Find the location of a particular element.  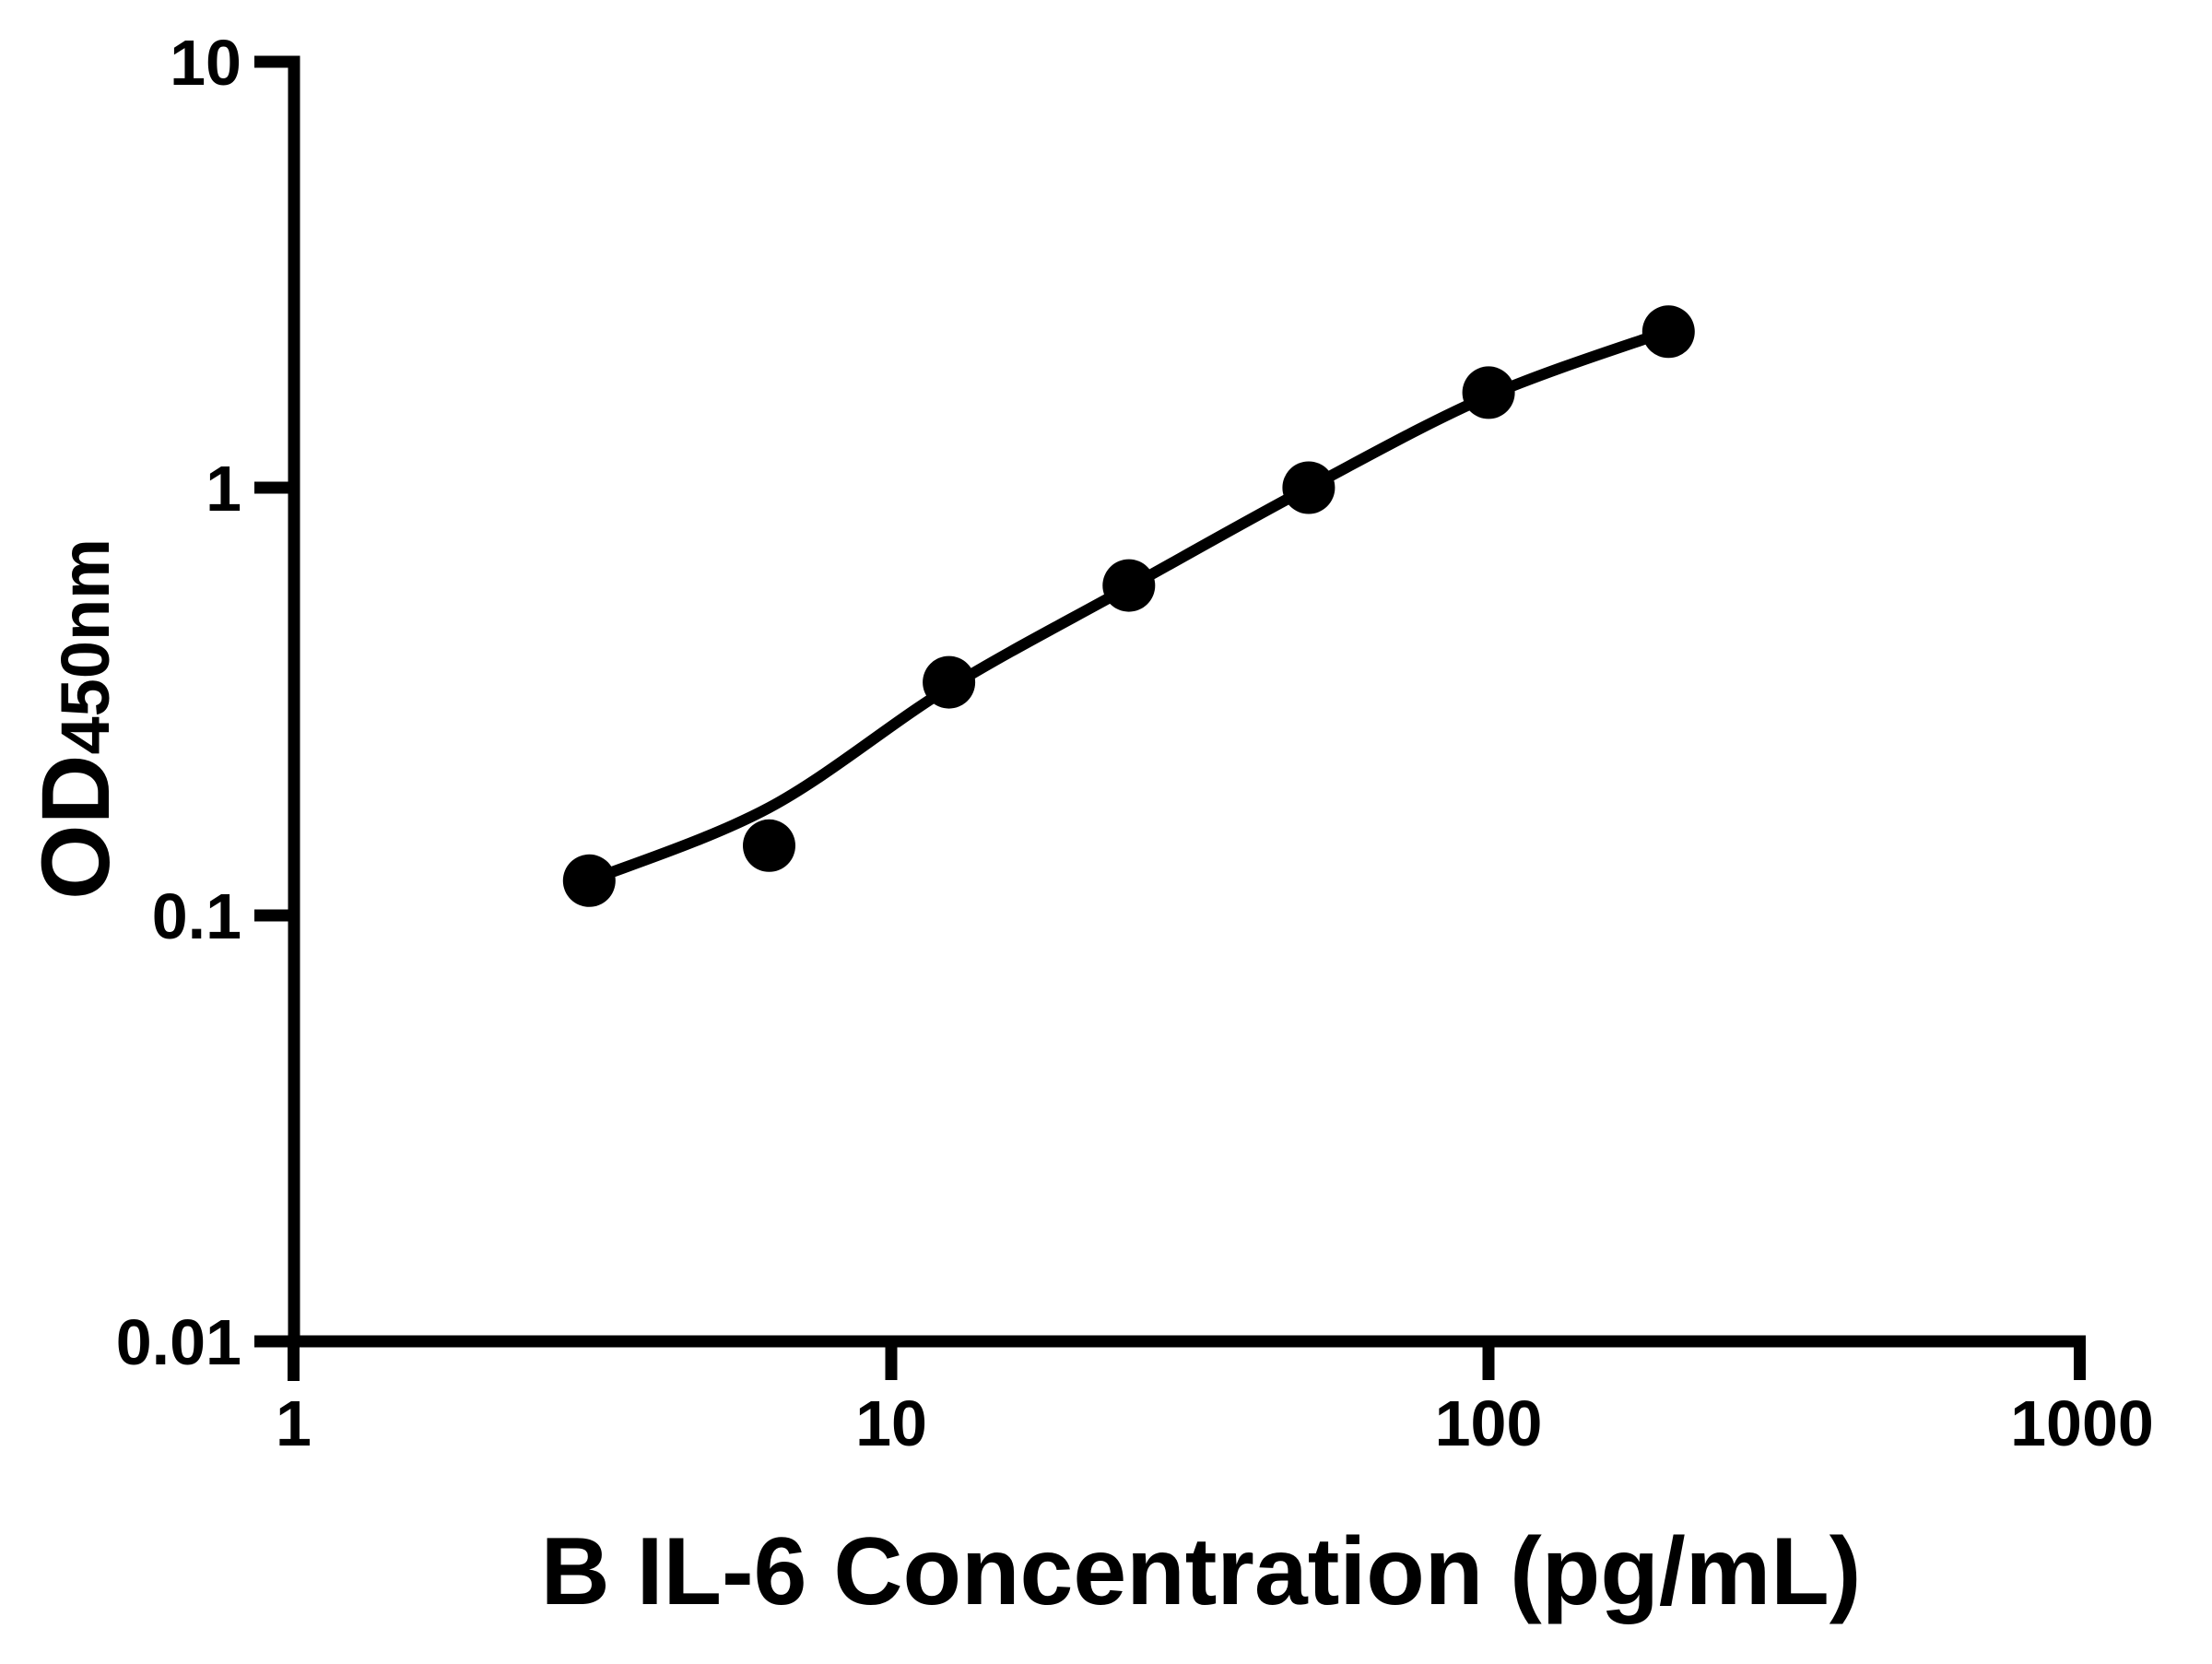

y-tick-label-0.1: 0.1 is located at coordinates (196, 916).